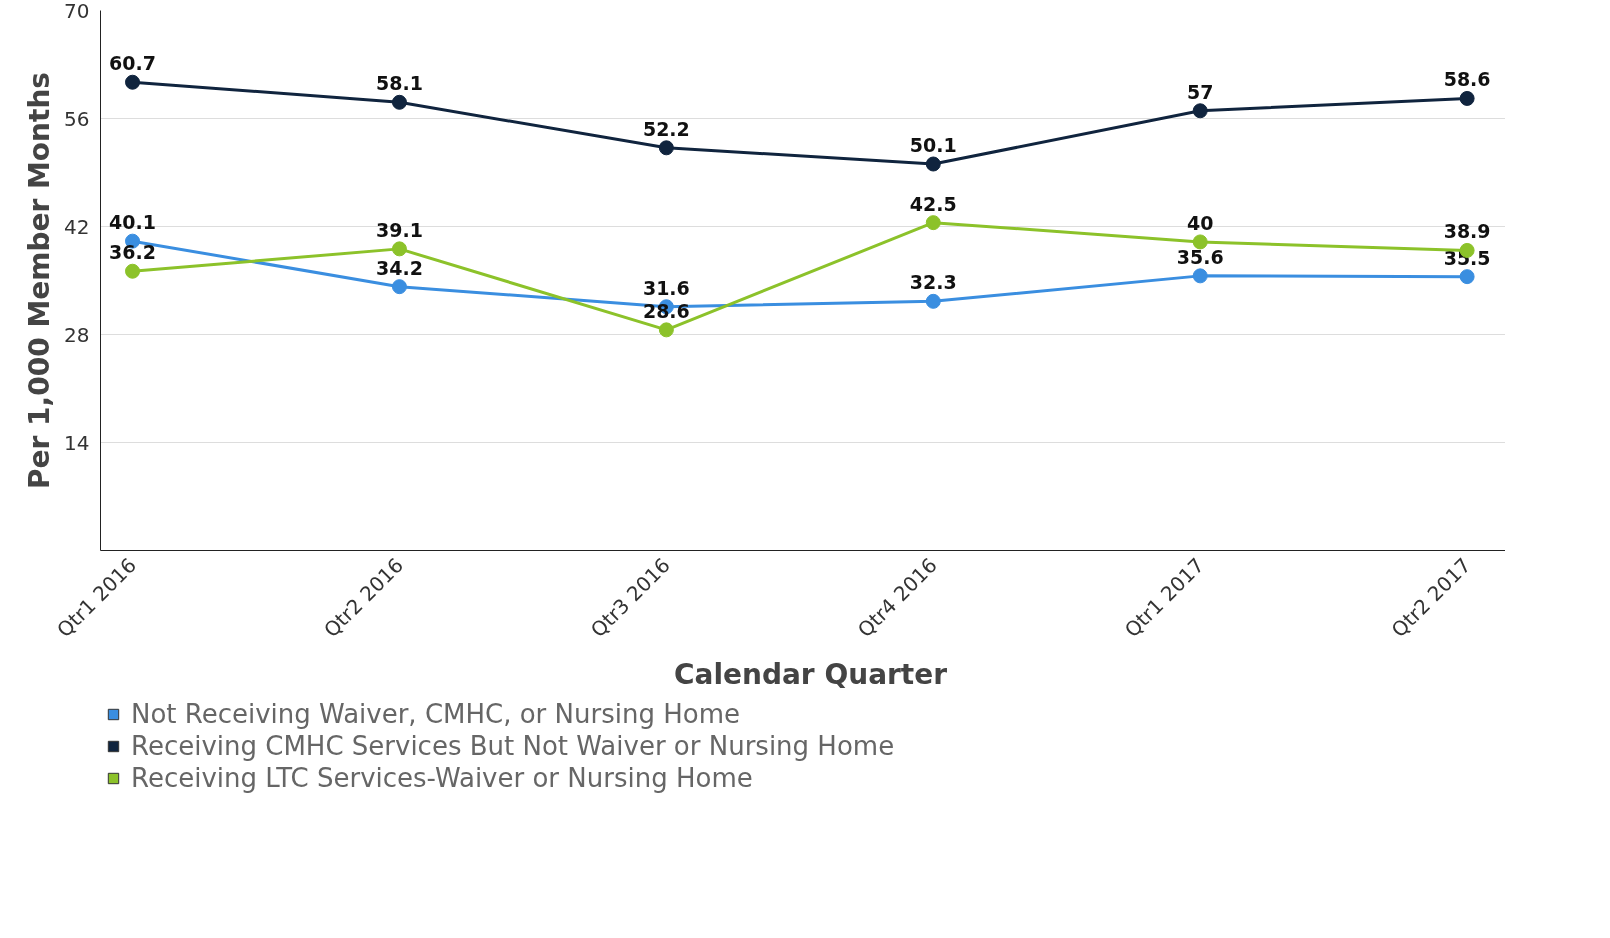 The width and height of the screenshot is (1610, 938). I want to click on data-label: 60.7, so click(132, 63).